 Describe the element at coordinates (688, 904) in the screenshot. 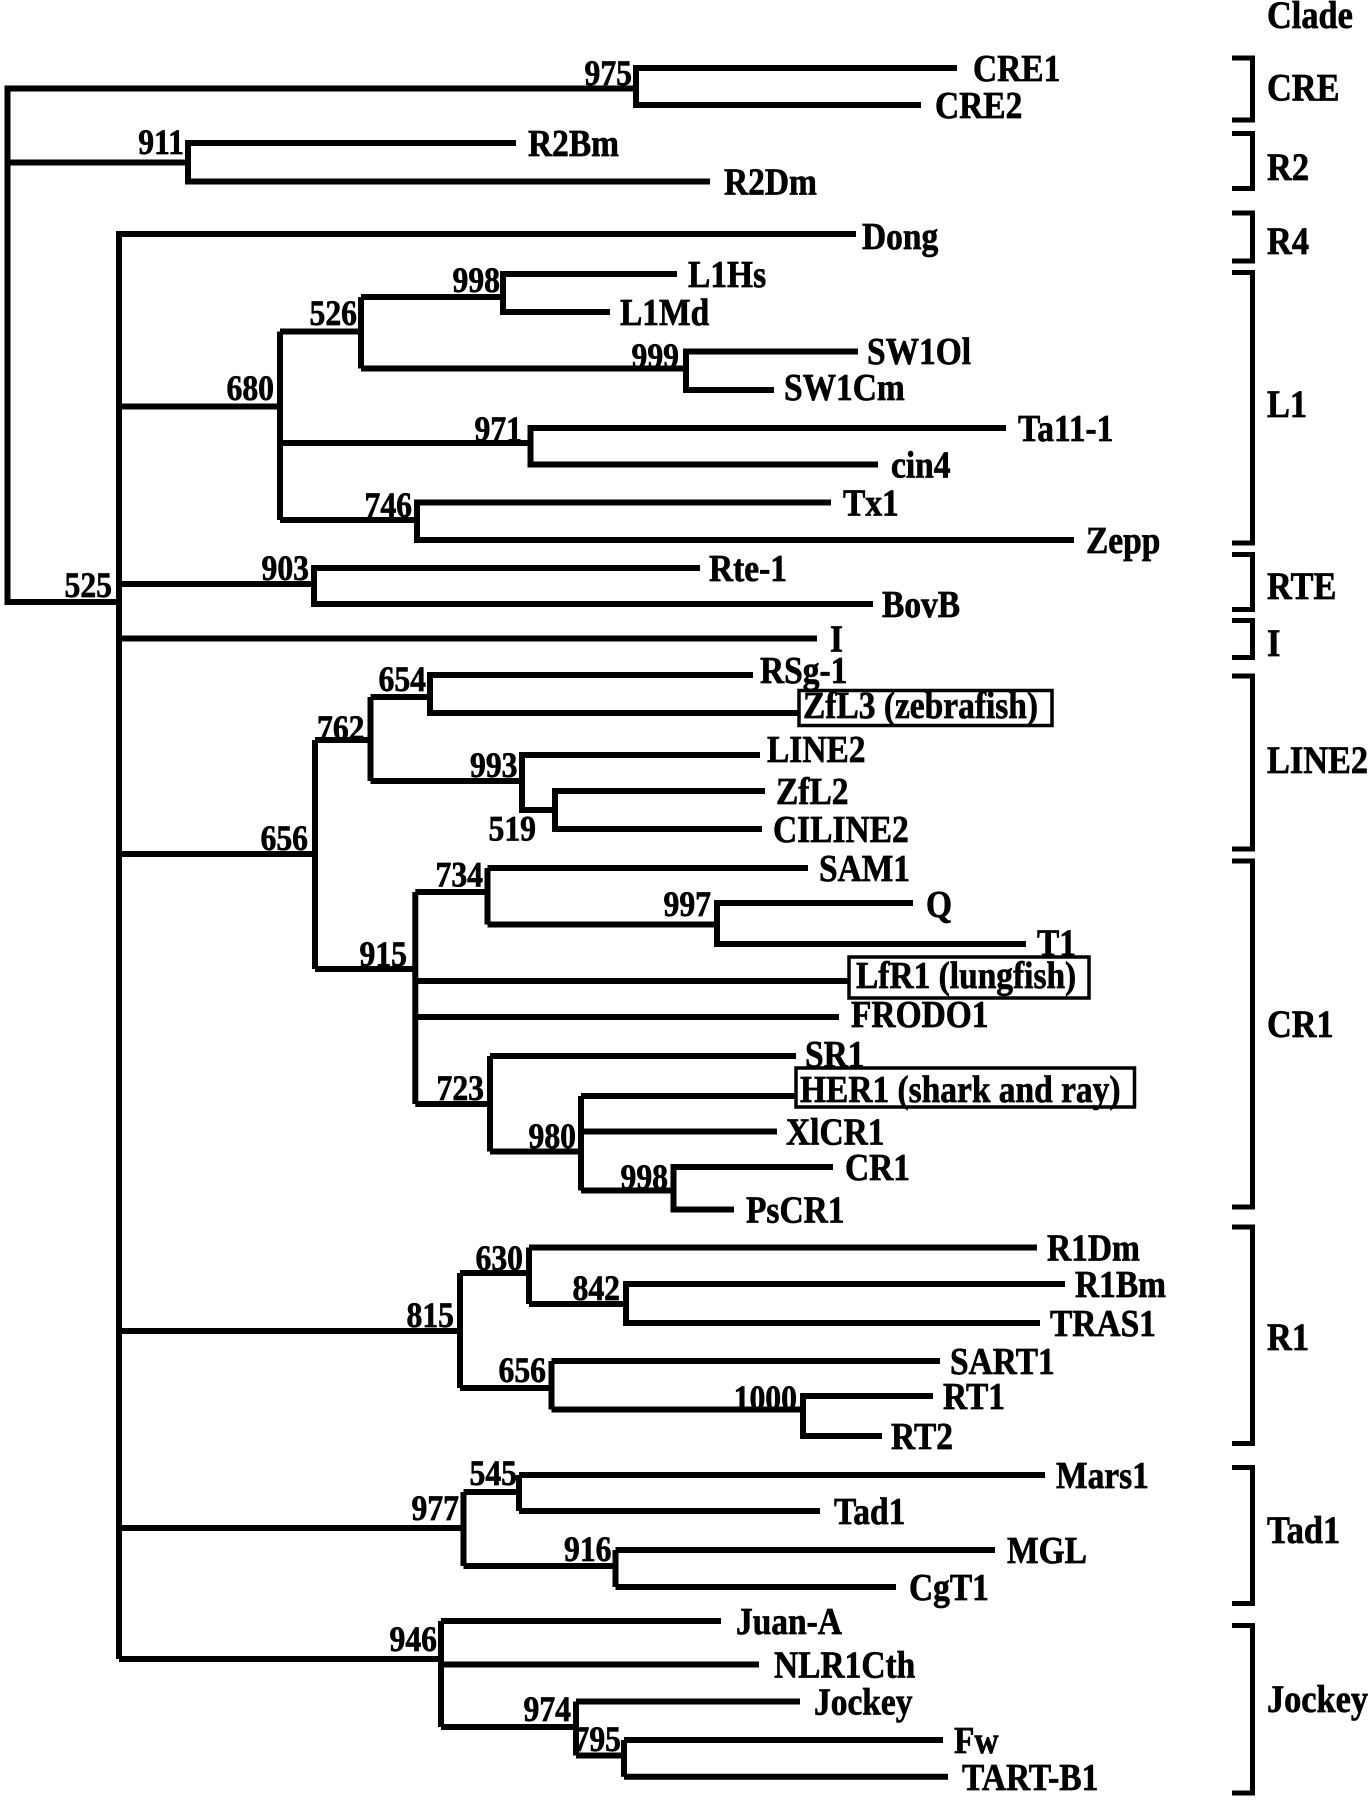

I see `svg-text: 997` at that location.